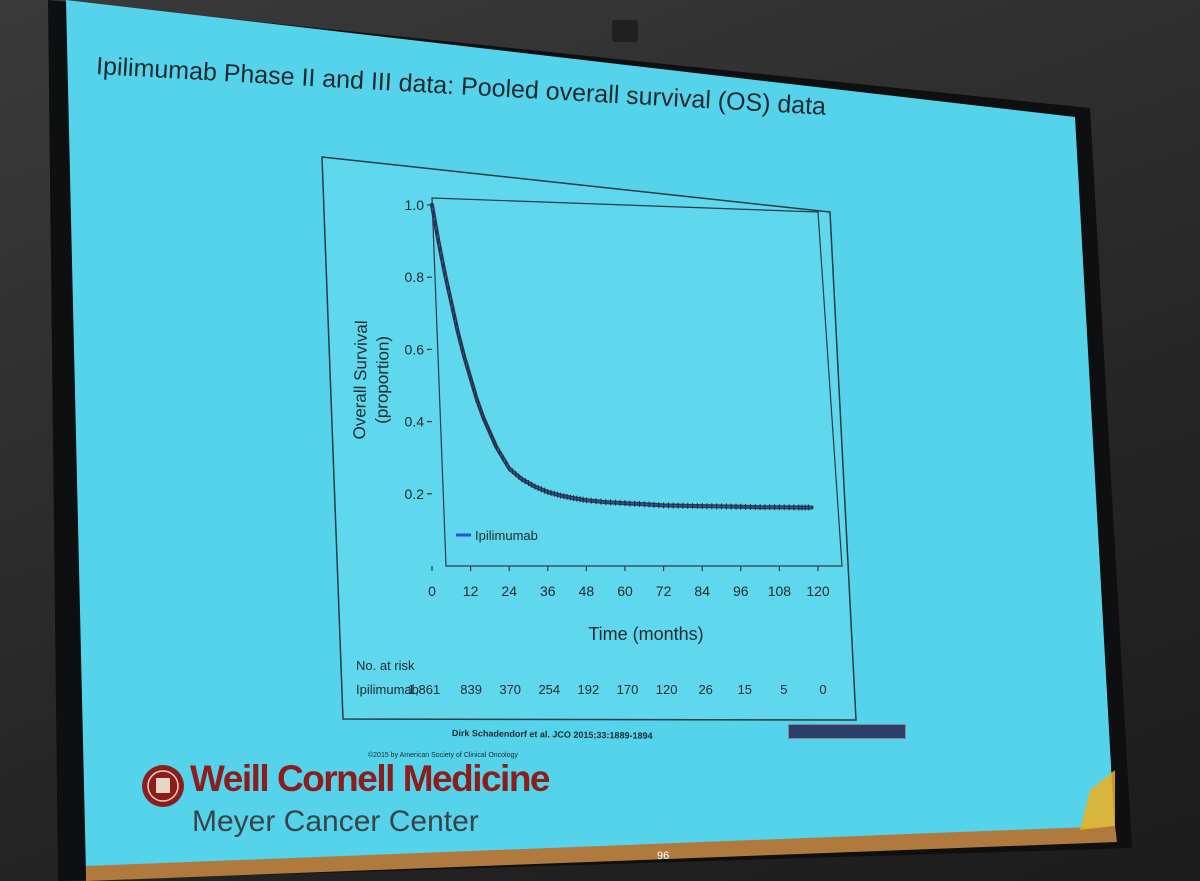 This screenshot has height=881, width=1200. What do you see at coordinates (432, 591) in the screenshot?
I see `x-tick-label: 0` at bounding box center [432, 591].